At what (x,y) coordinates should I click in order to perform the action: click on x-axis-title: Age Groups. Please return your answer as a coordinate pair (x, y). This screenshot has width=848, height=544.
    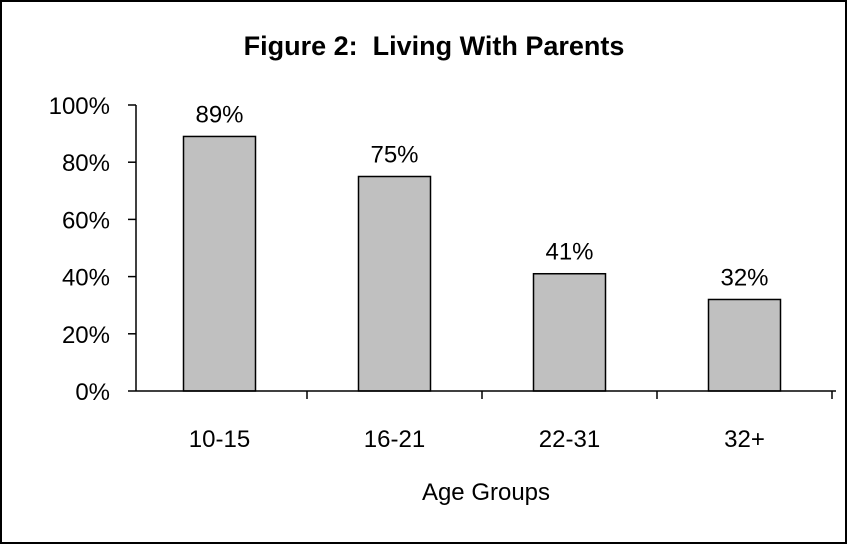
    Looking at the image, I should click on (486, 492).